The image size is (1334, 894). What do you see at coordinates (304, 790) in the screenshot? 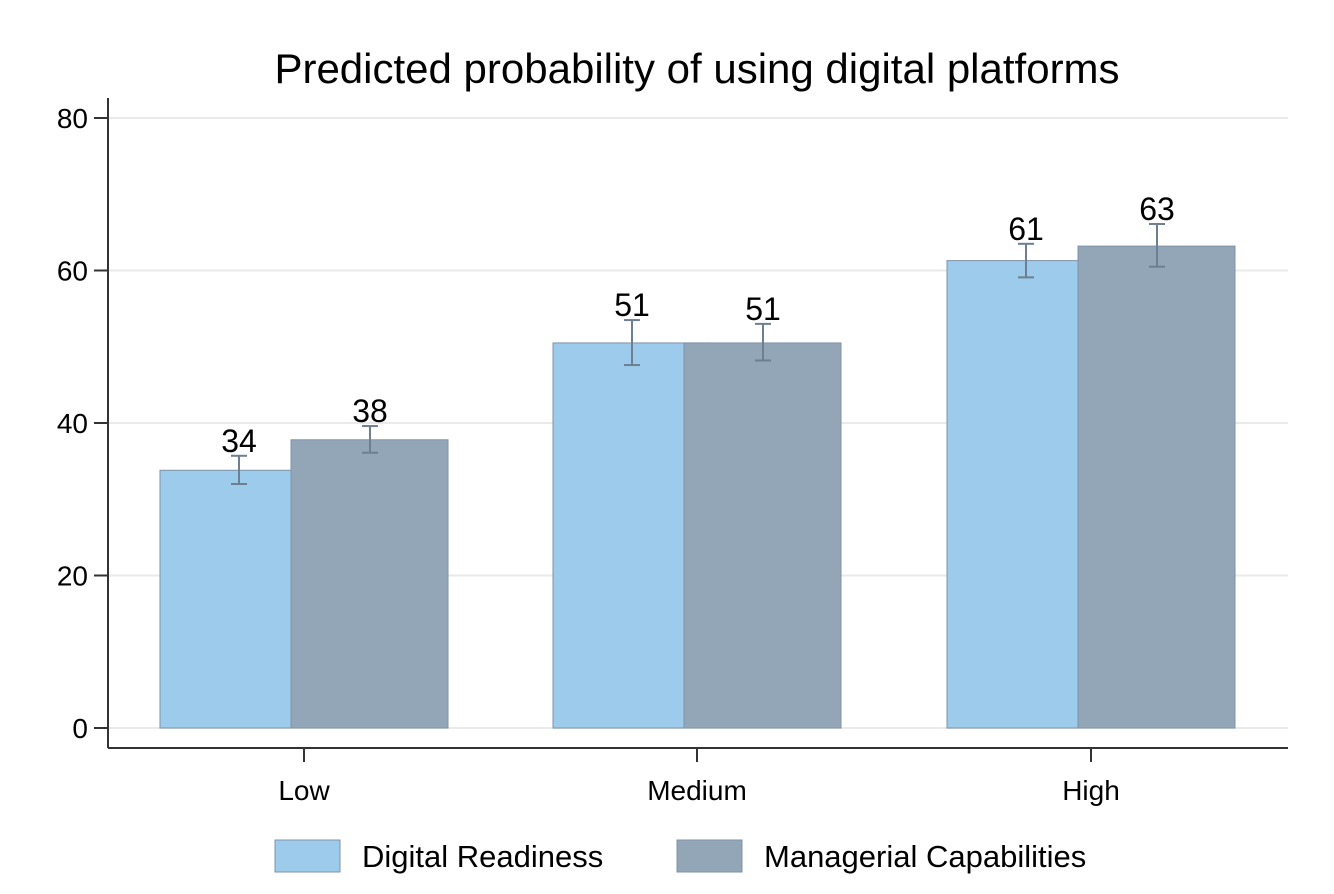
I see `x-tick-label-0: Low` at bounding box center [304, 790].